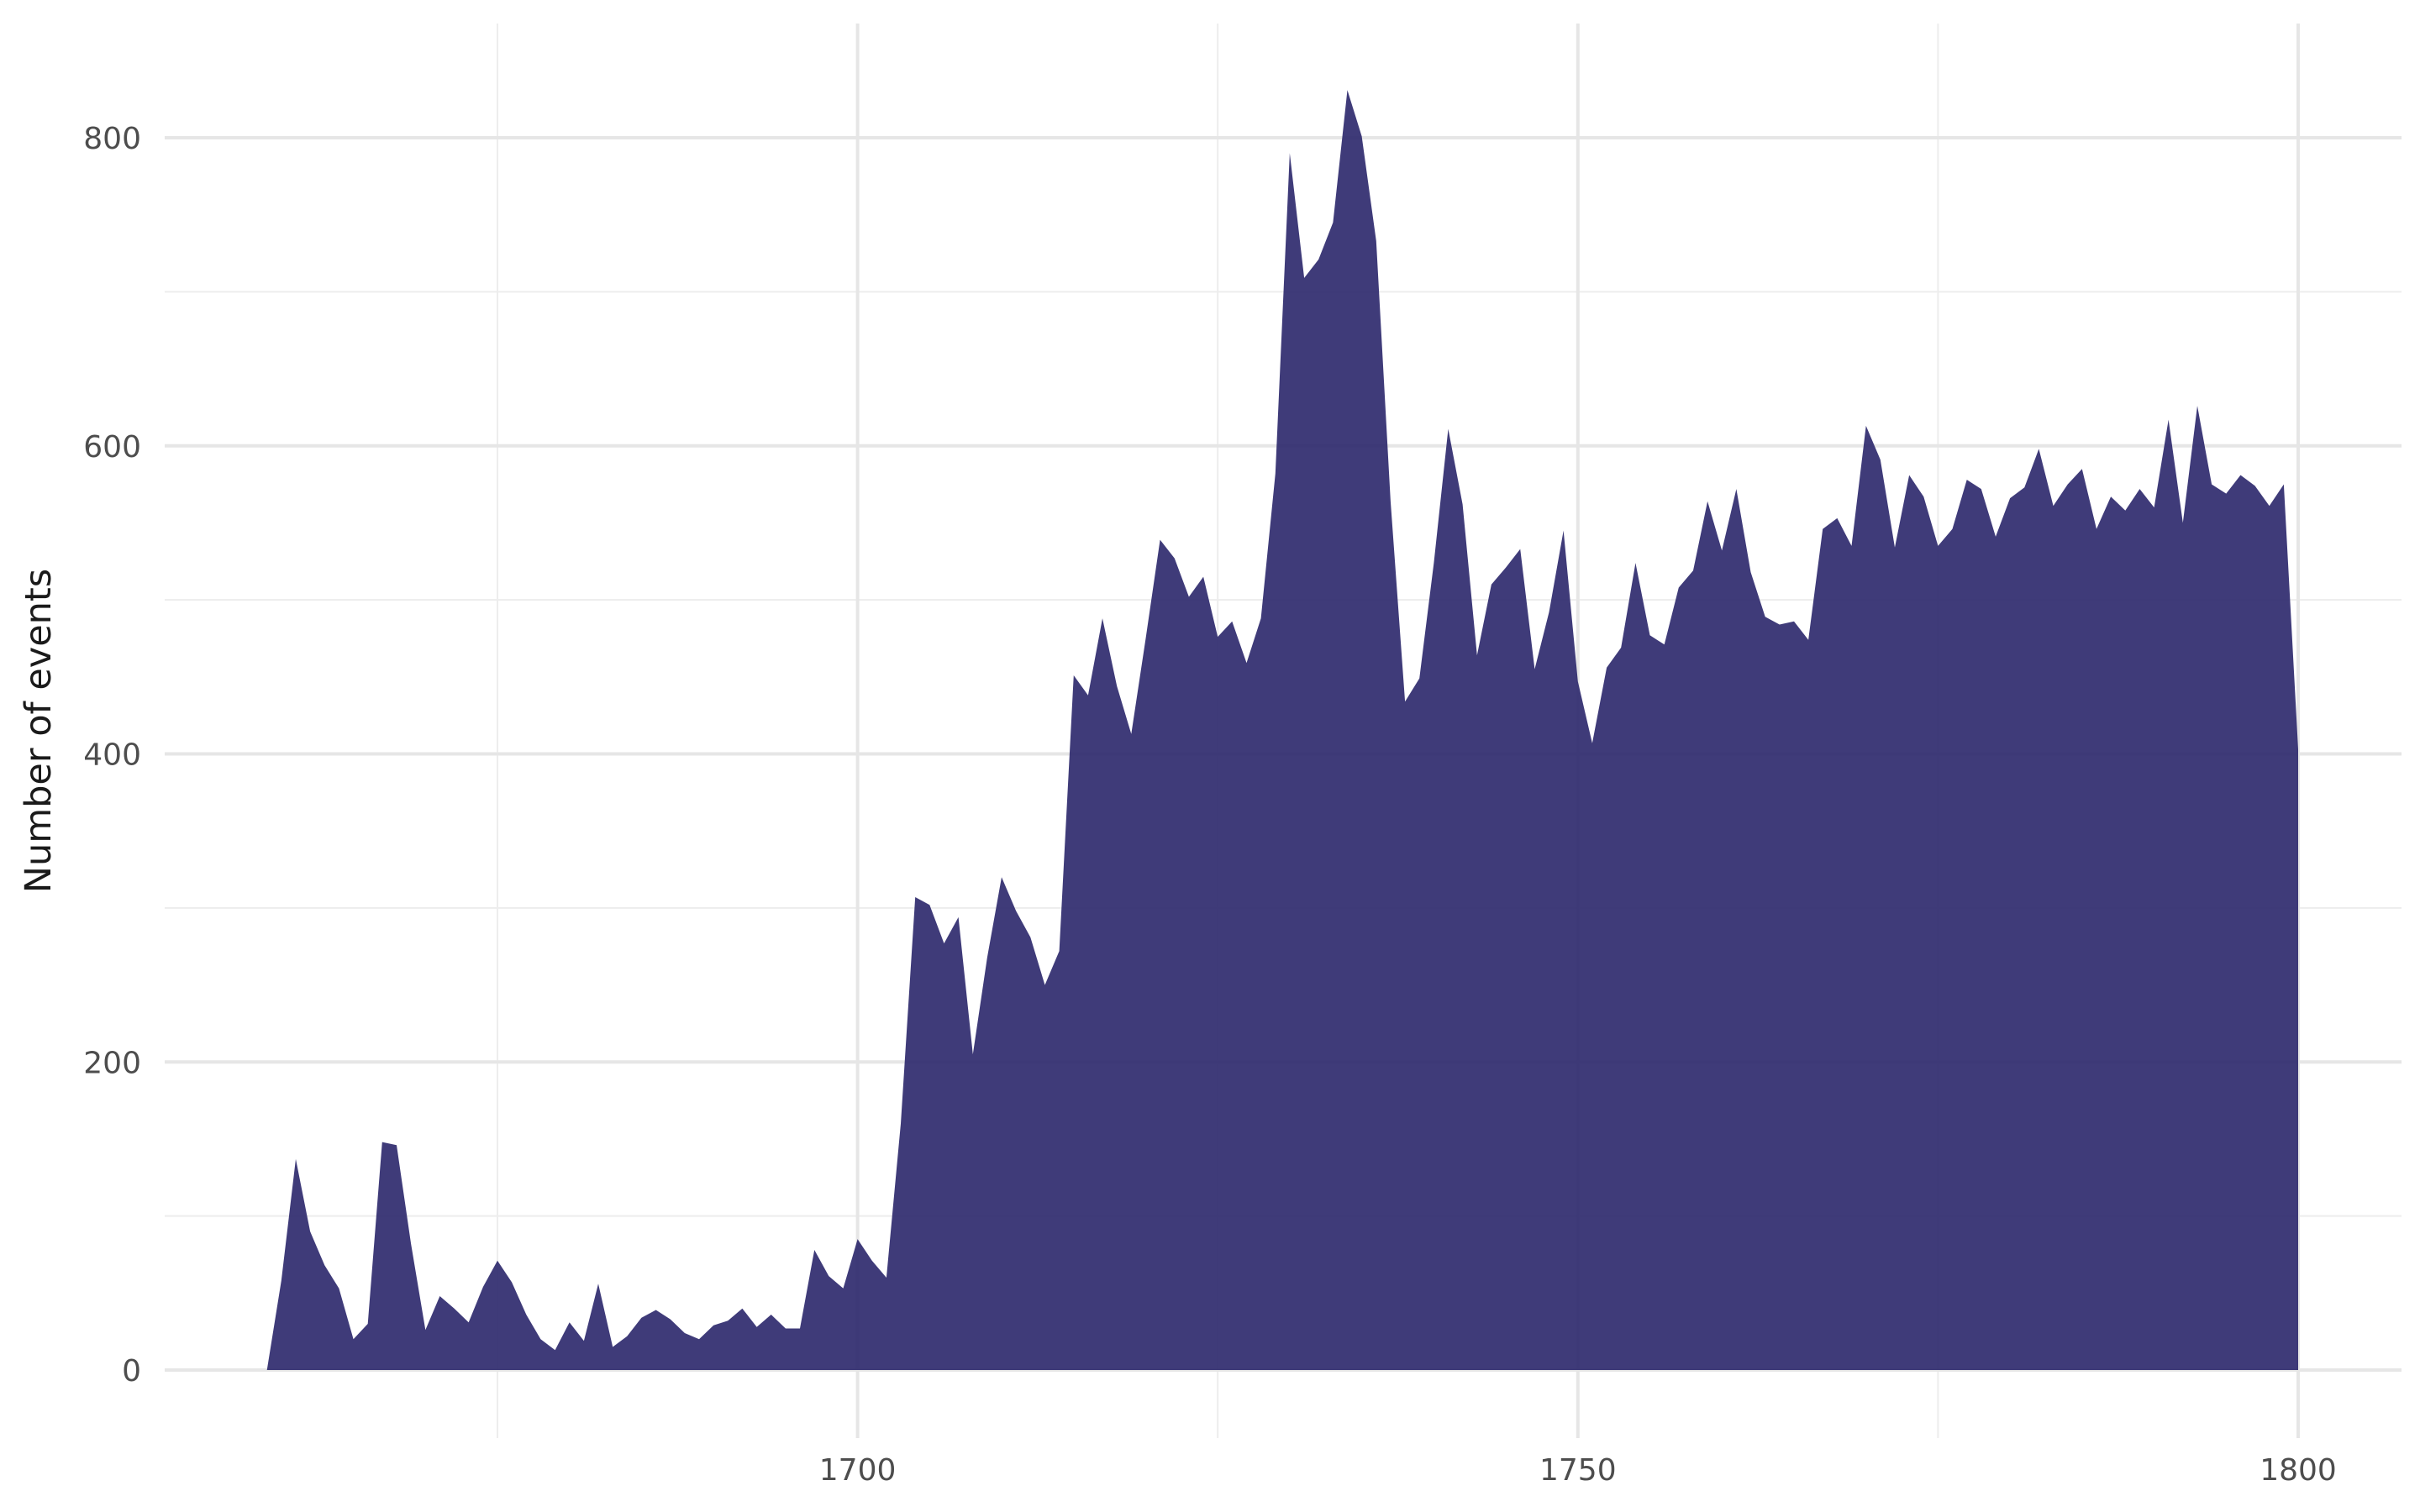 Image resolution: width=2420 pixels, height=1512 pixels. Describe the element at coordinates (39, 731) in the screenshot. I see `y-axis-title: Number of events` at that location.